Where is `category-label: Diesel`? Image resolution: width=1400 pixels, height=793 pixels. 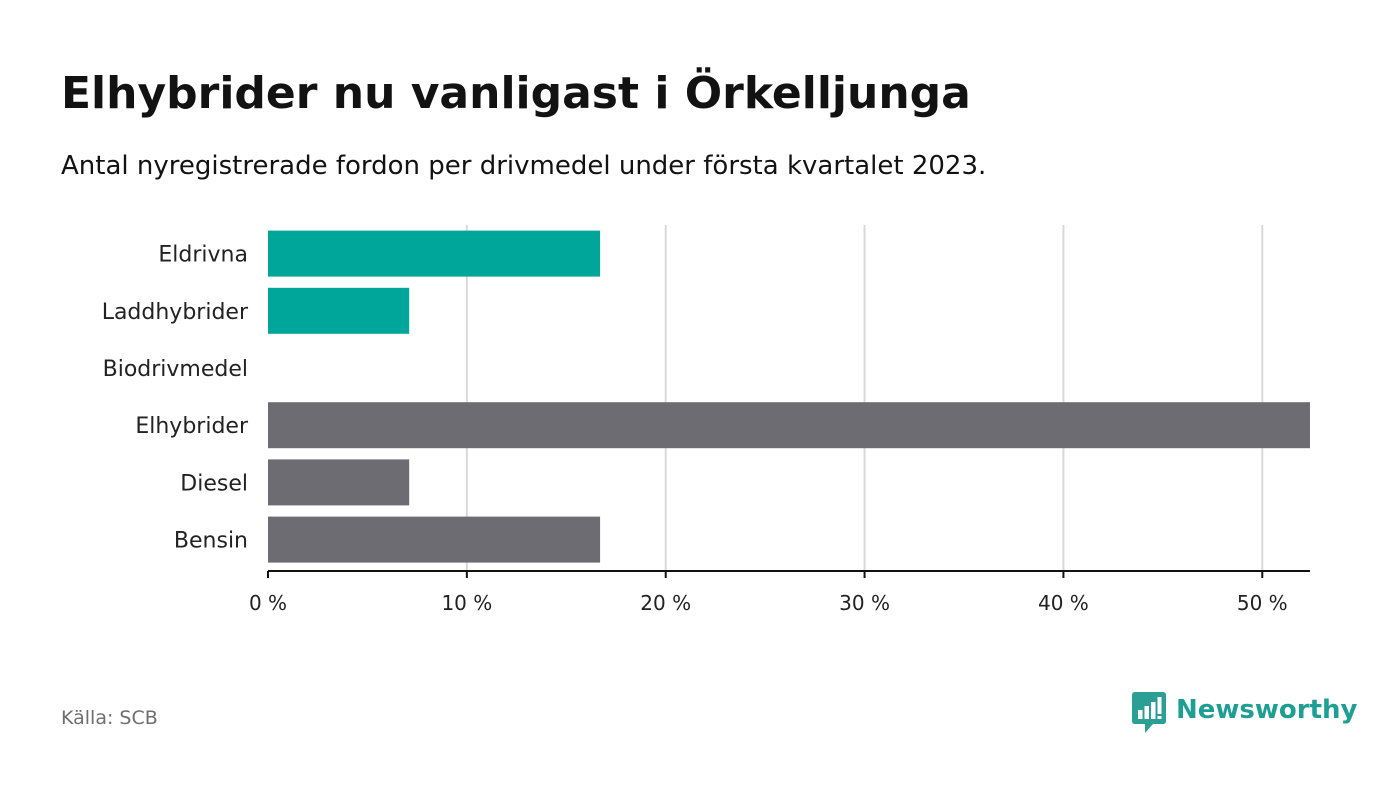
category-label: Diesel is located at coordinates (214, 483).